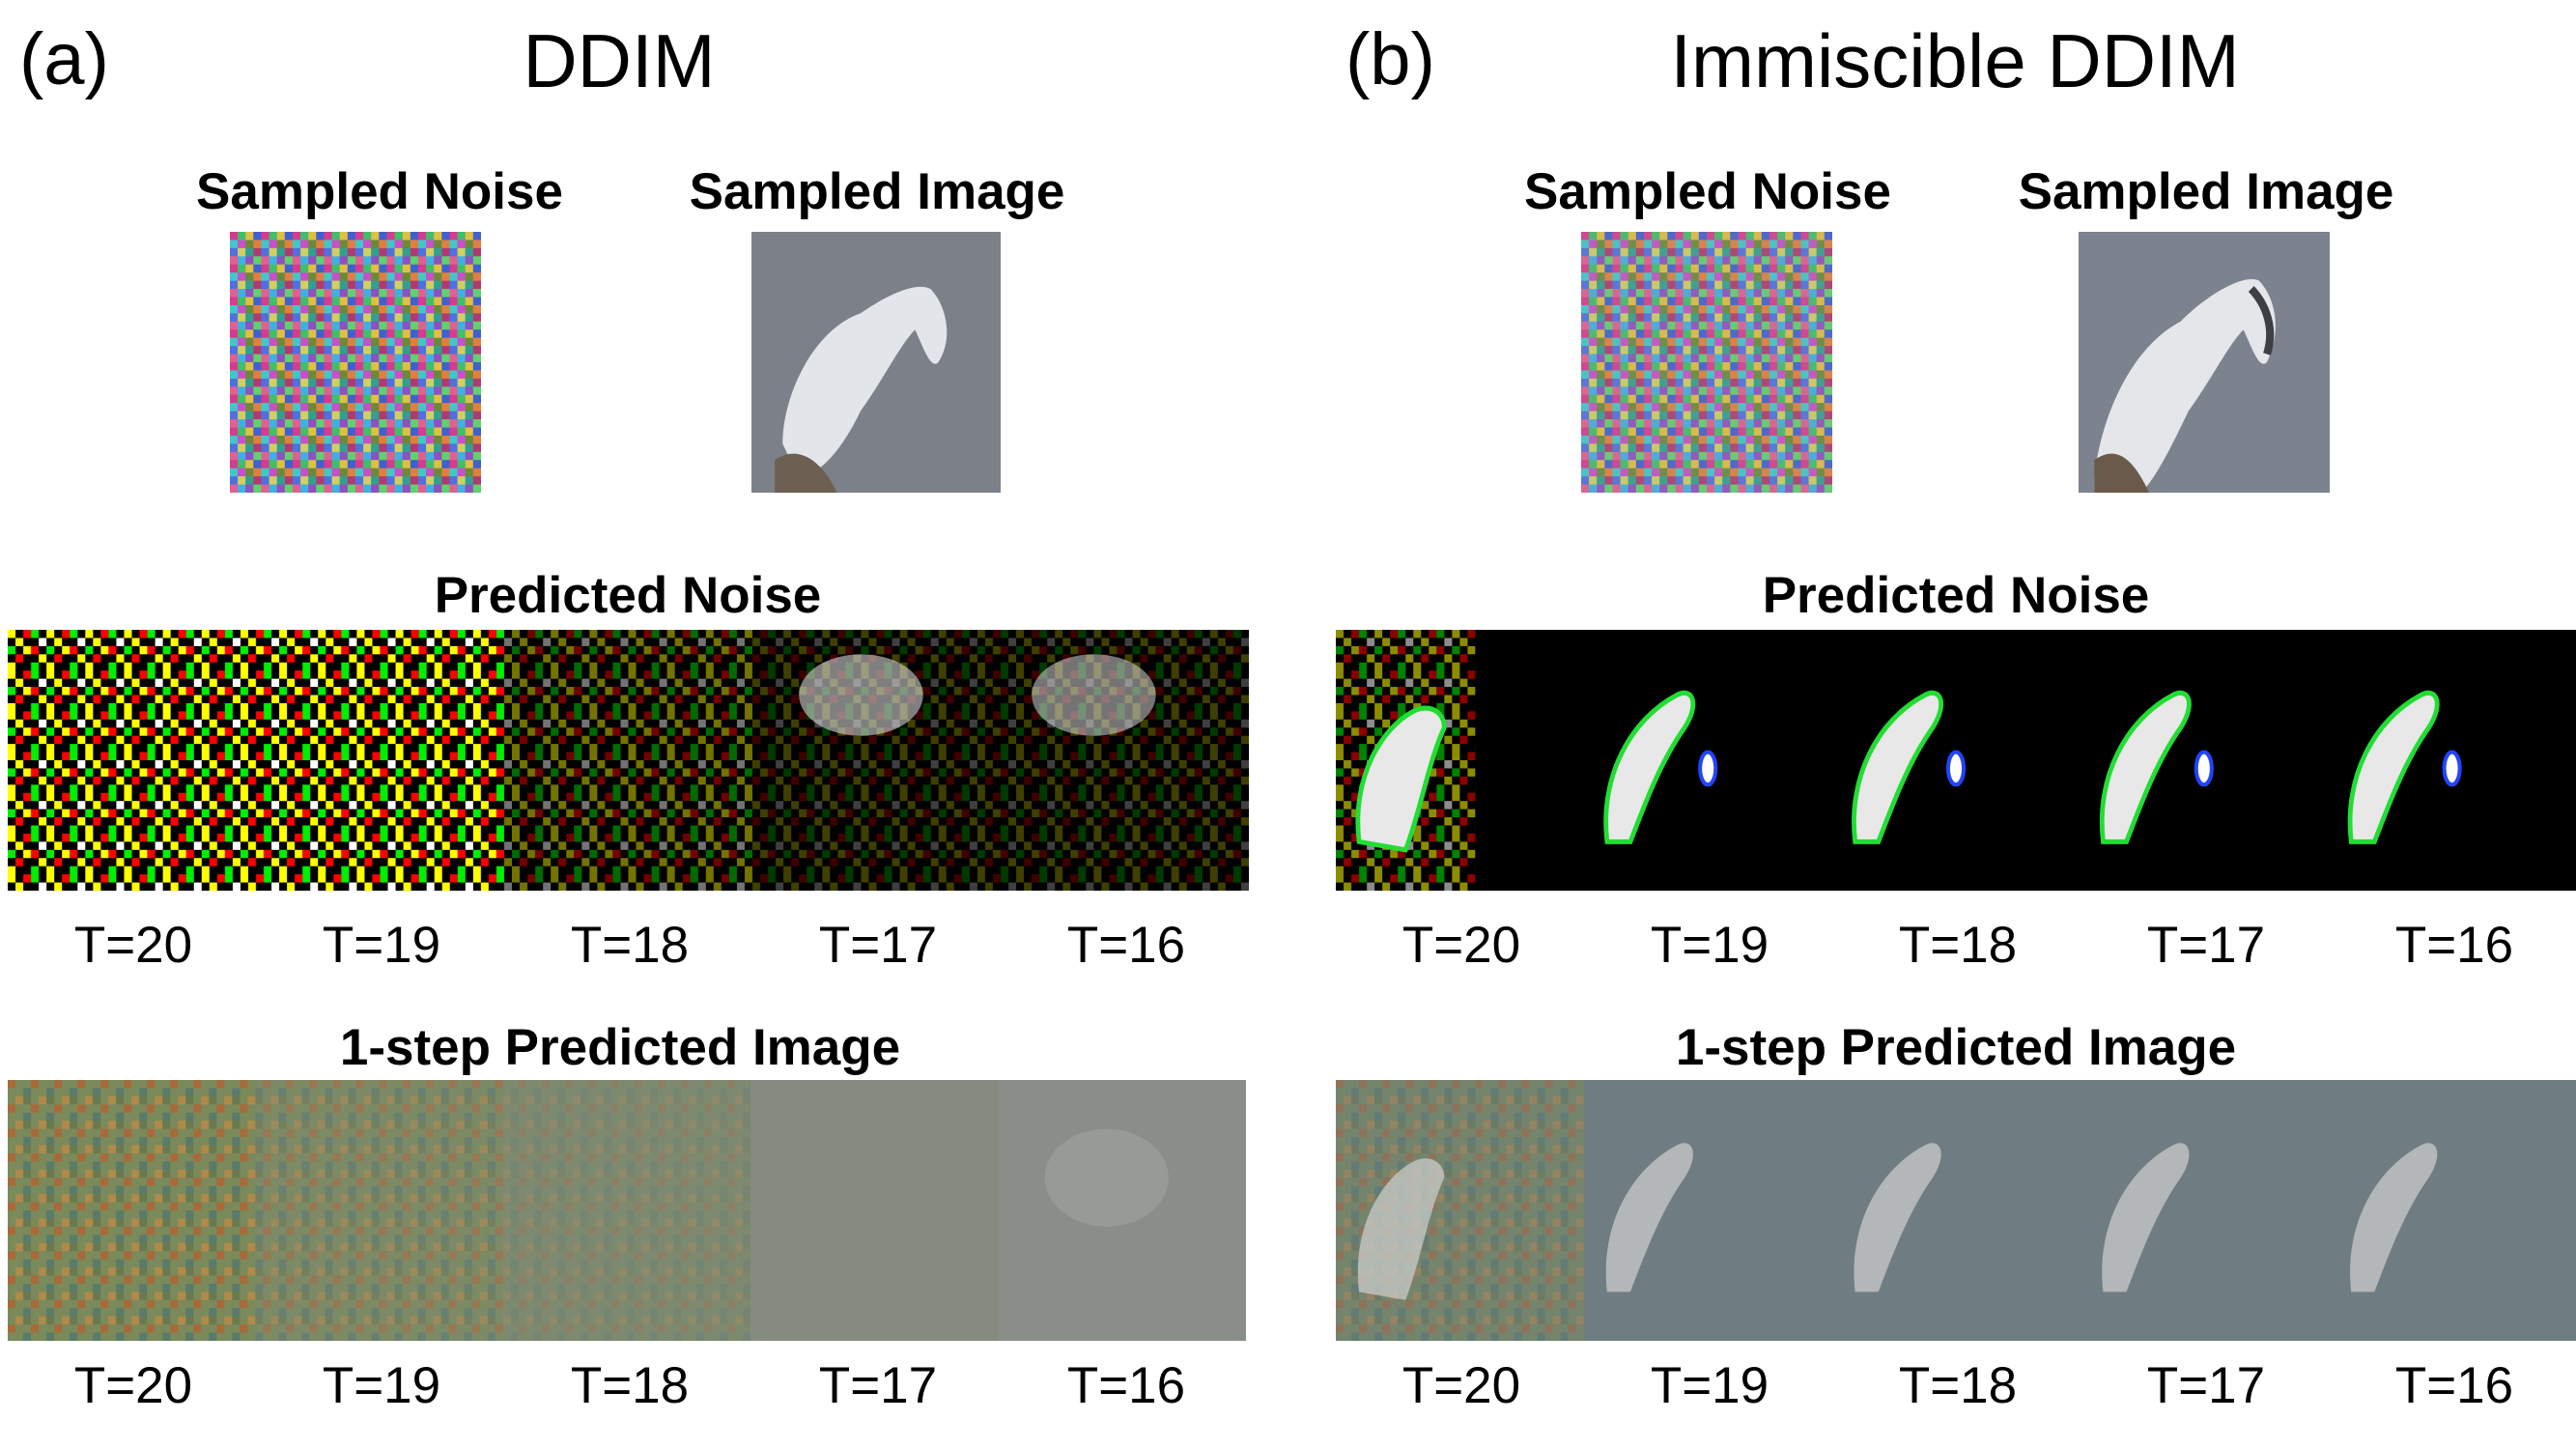 This screenshot has width=2576, height=1449. Describe the element at coordinates (1955, 60) in the screenshot. I see `panel-title: Immiscible DDIM` at that location.